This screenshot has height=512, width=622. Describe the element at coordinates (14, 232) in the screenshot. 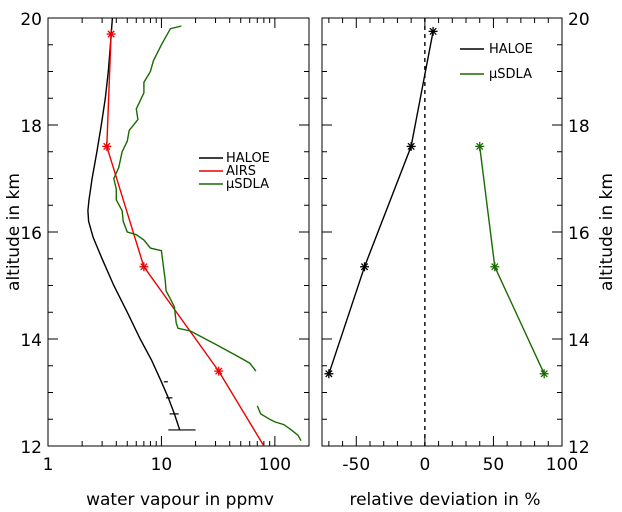

I see `left-y-axis-label: altitude in km` at that location.